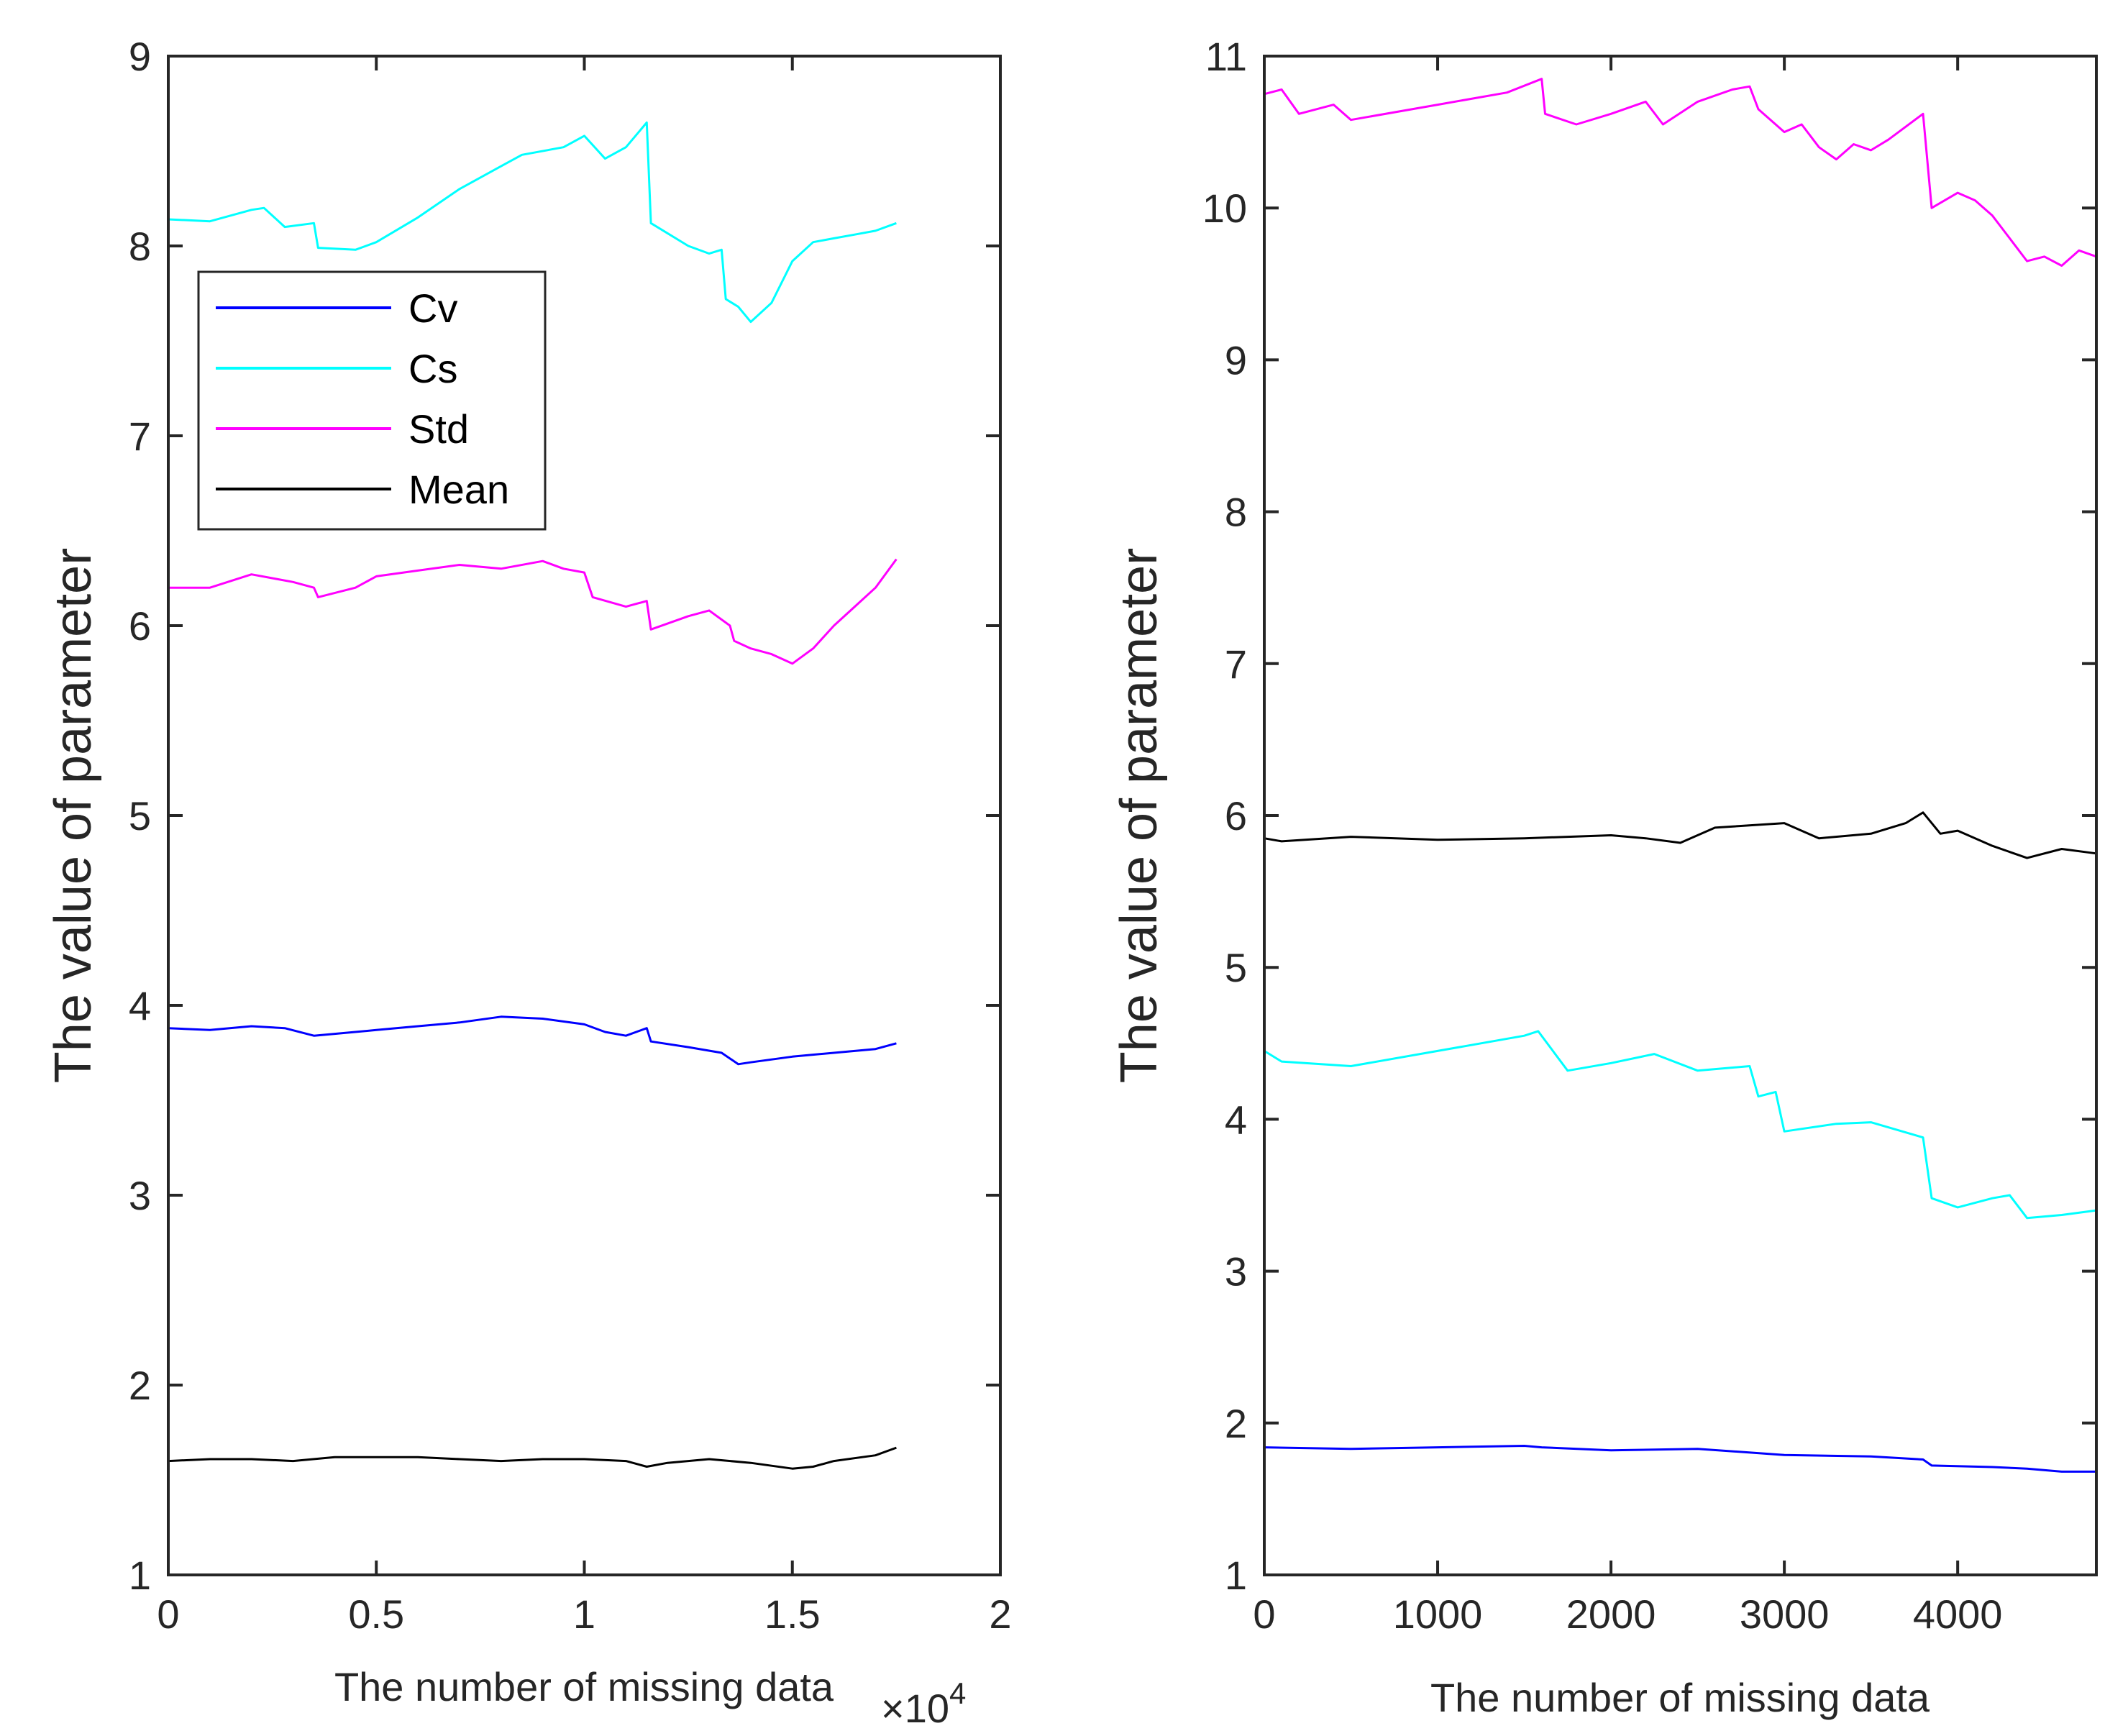  Describe the element at coordinates (1236, 816) in the screenshot. I see `right-ytick-label: 6` at that location.